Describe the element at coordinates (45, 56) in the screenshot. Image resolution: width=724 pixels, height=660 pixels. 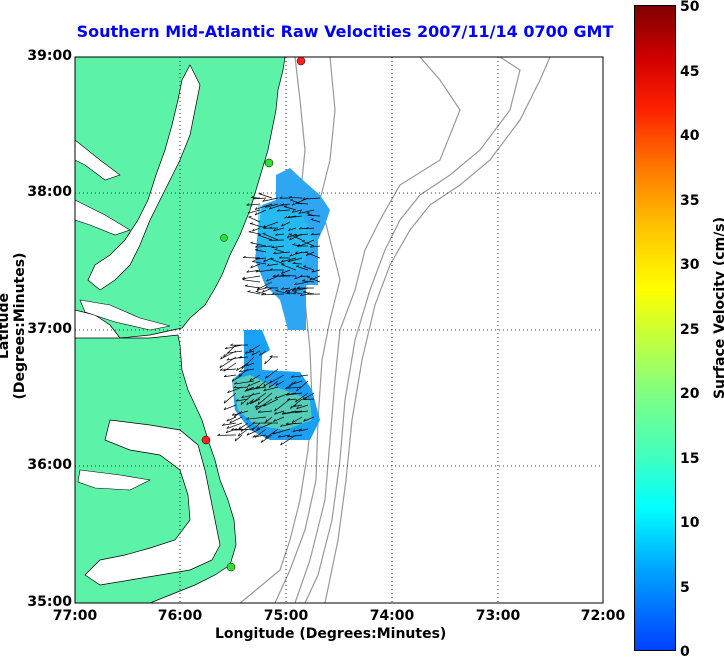
I see `y-tick: 39:00` at that location.